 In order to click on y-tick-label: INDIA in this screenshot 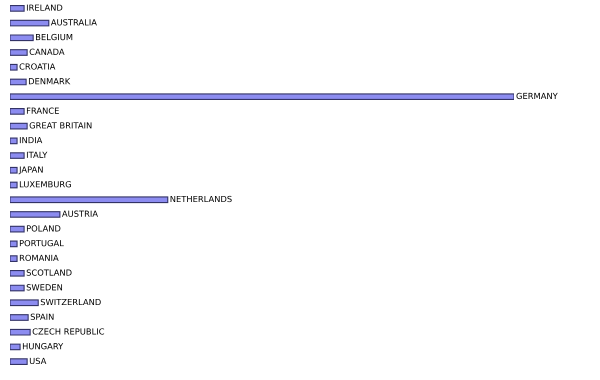, I will do `click(31, 140)`.